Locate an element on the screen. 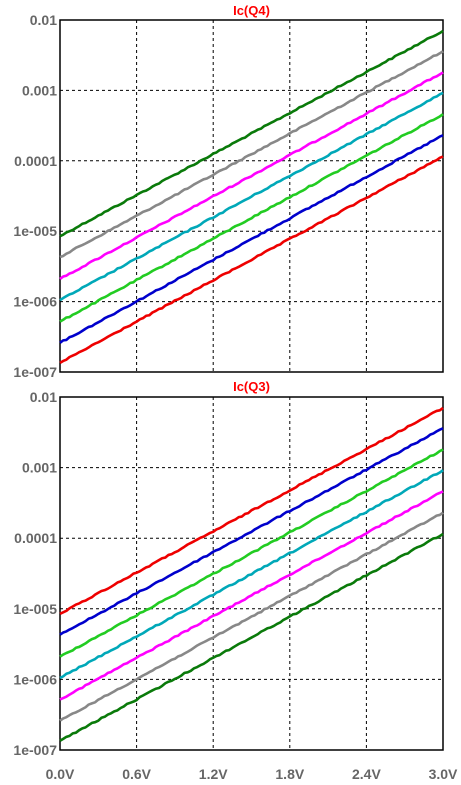 The height and width of the screenshot is (785, 461). x-tick-label: 1.8V is located at coordinates (289, 774).